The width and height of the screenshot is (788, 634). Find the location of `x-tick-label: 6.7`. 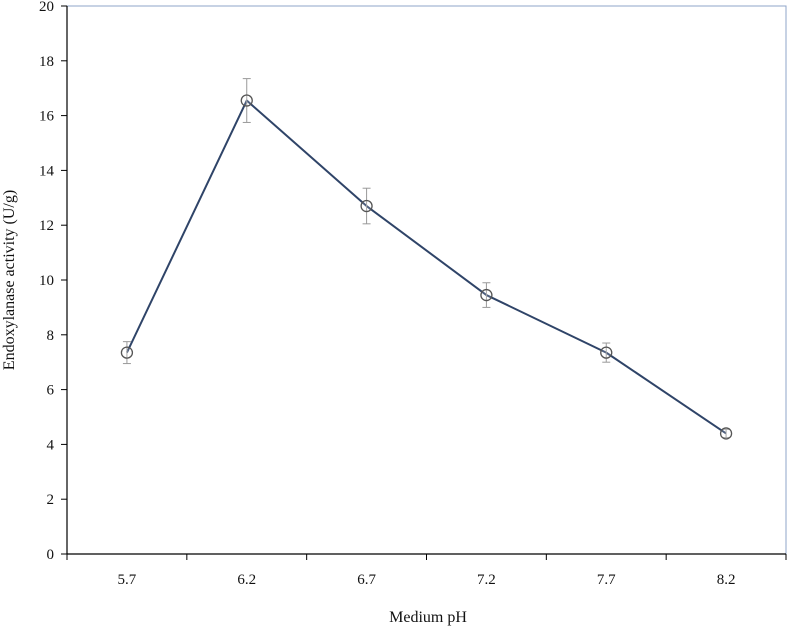

x-tick-label: 6.7 is located at coordinates (366, 580).